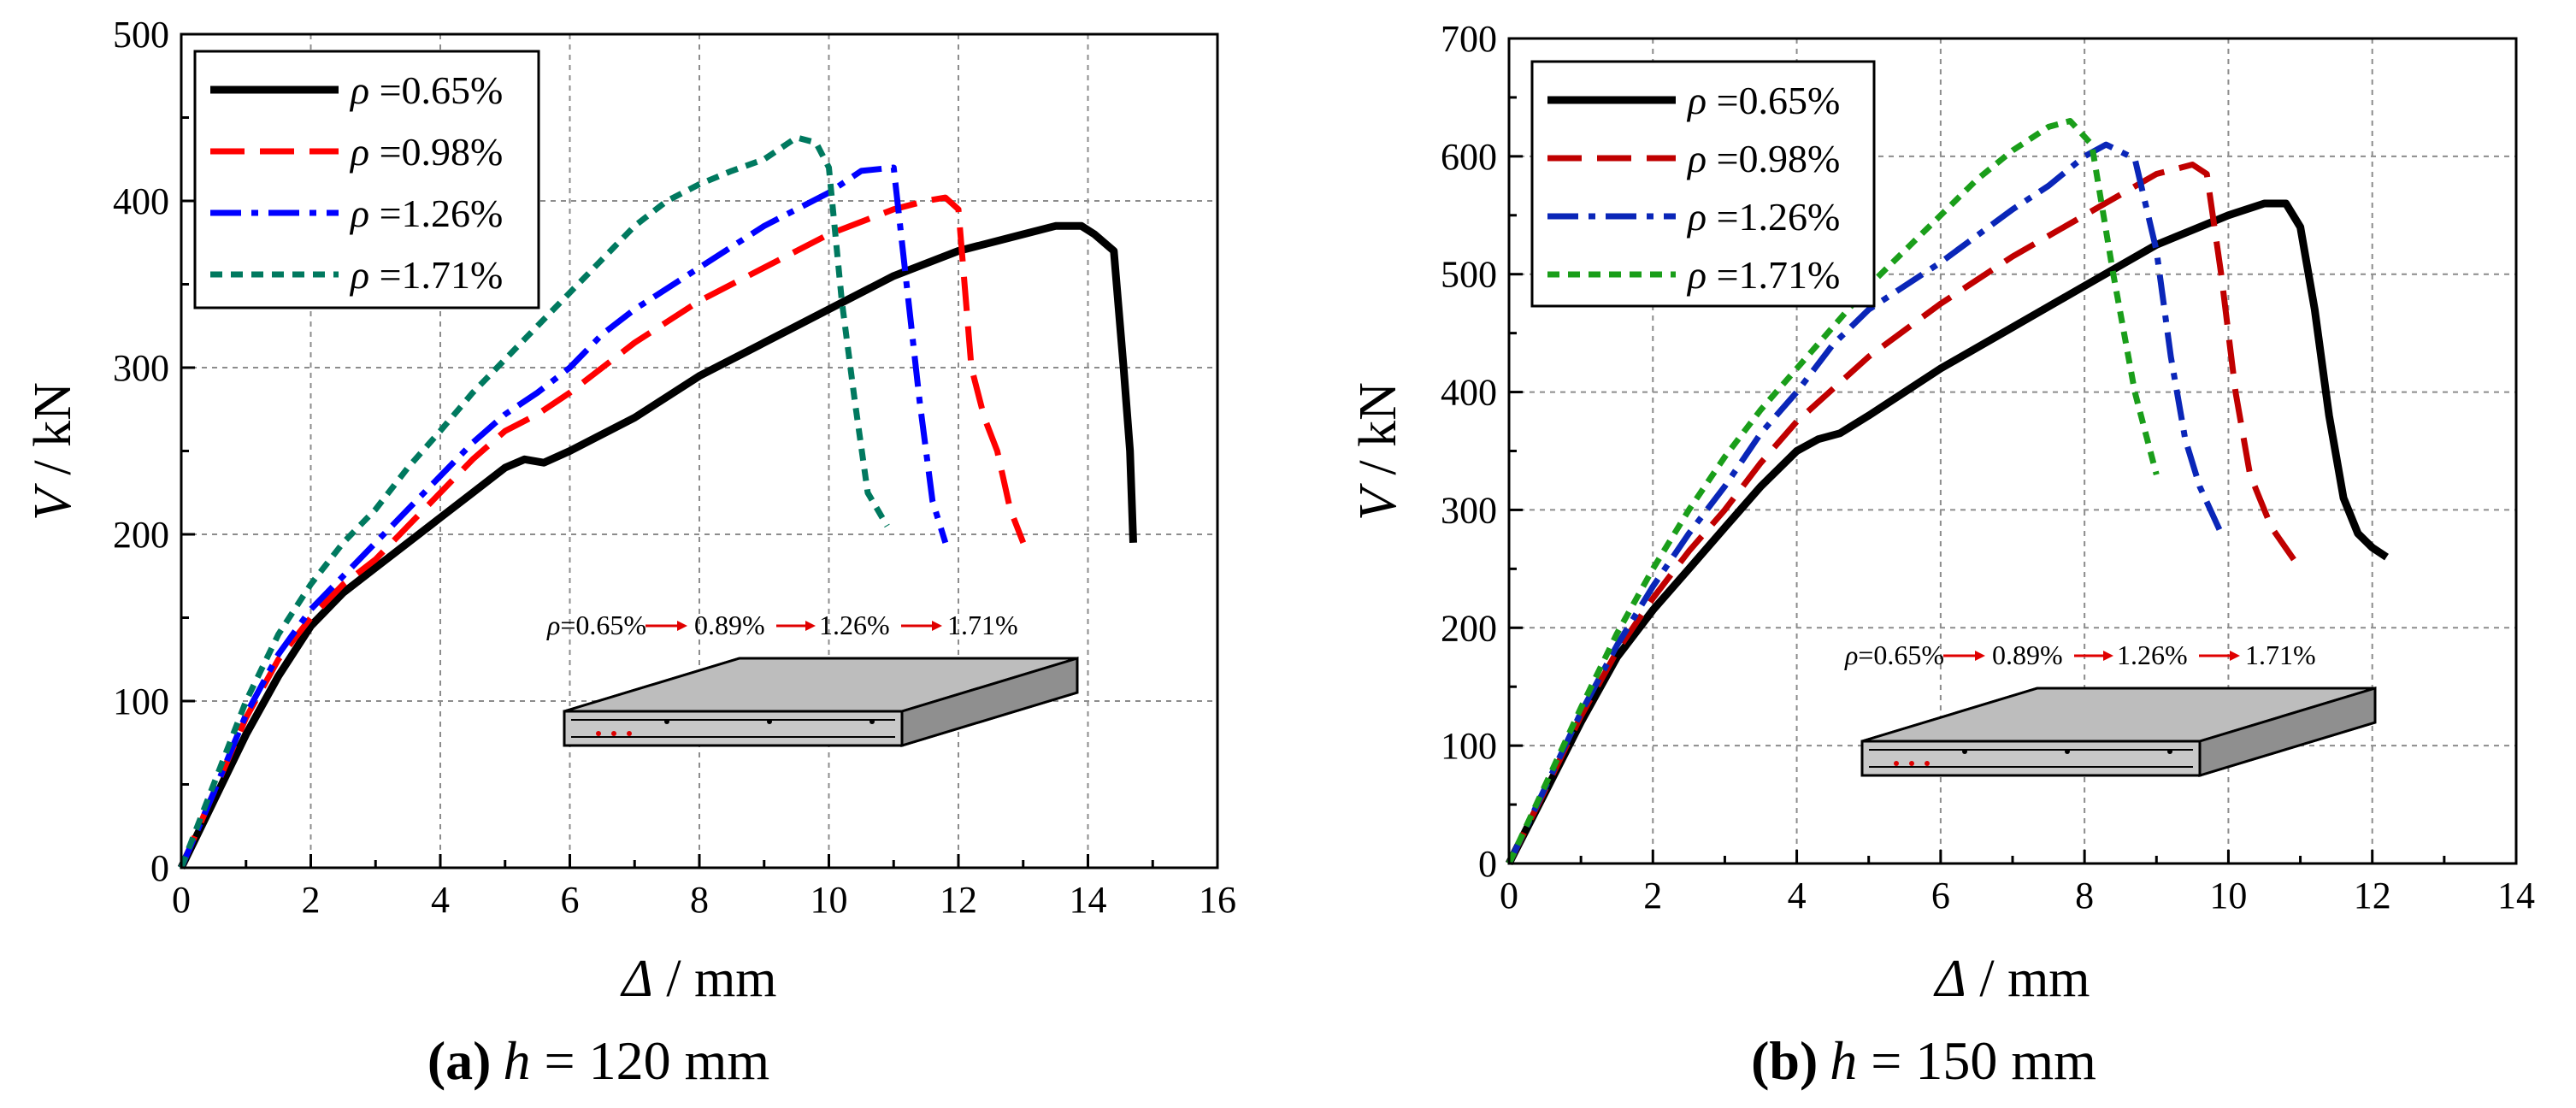 The width and height of the screenshot is (2576, 1108). I want to click on y-tick-label: 600, so click(1469, 157).